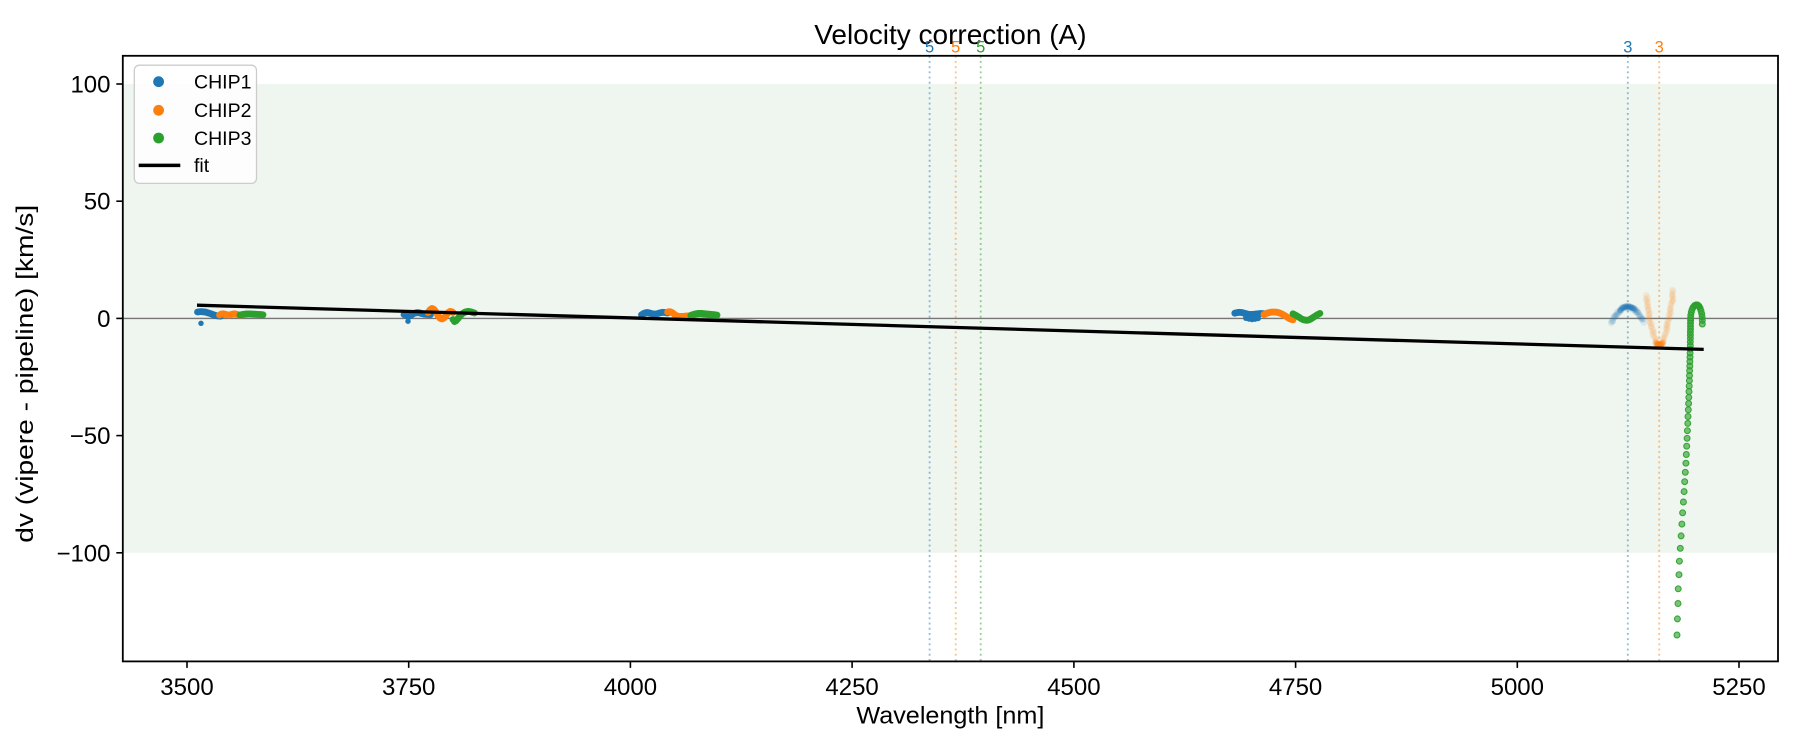  I want to click on svg-text: Wavelength [nm], so click(950, 716).